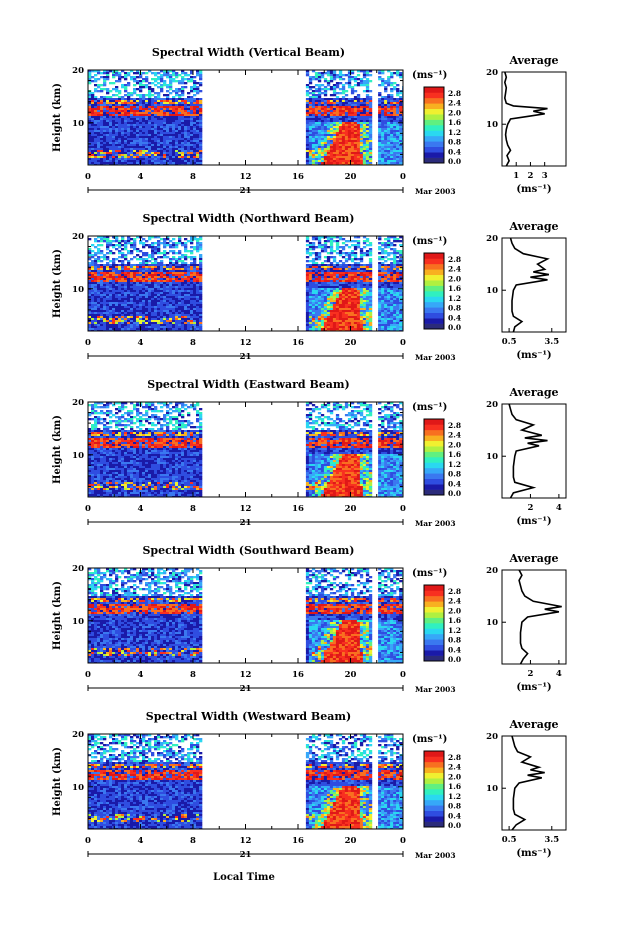 The image size is (619, 929). What do you see at coordinates (530, 674) in the screenshot?
I see `avg-x-tick: 2` at bounding box center [530, 674].